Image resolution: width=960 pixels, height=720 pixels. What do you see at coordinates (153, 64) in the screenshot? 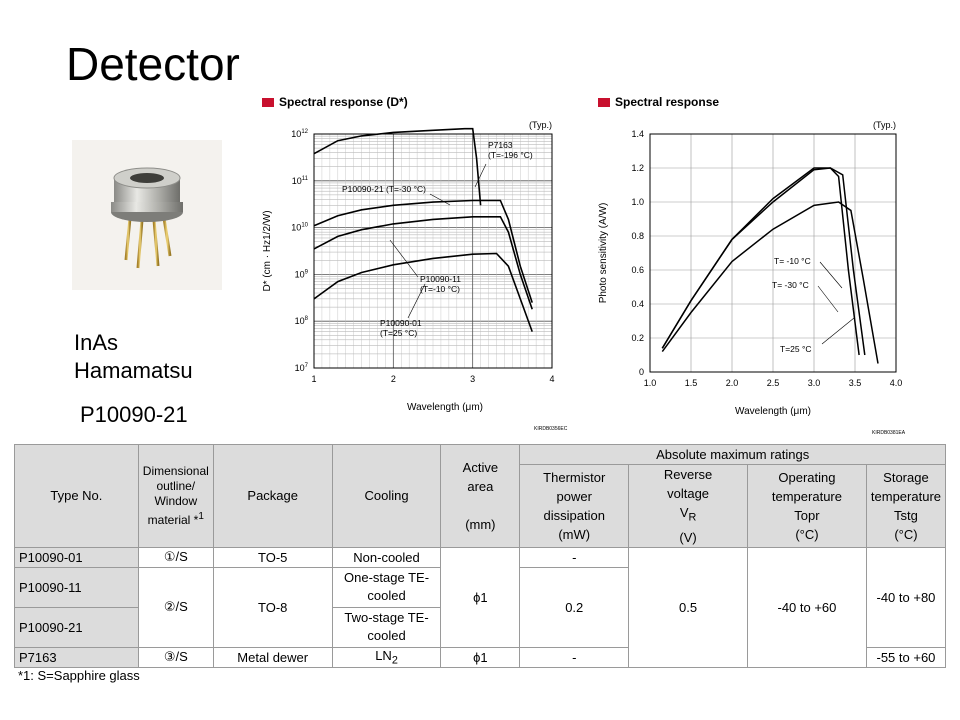
I see `slide-title: Detector` at bounding box center [153, 64].